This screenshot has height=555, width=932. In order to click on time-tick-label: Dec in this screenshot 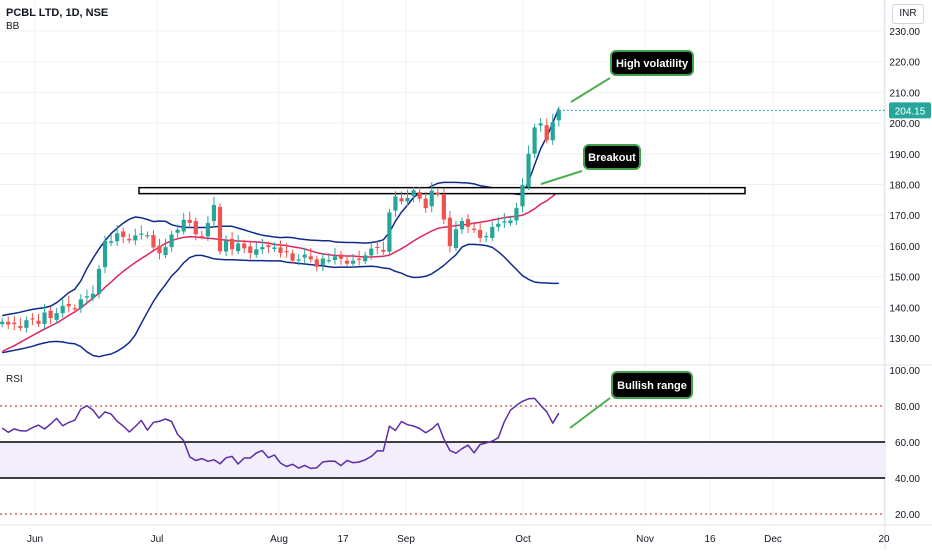, I will do `click(773, 539)`.